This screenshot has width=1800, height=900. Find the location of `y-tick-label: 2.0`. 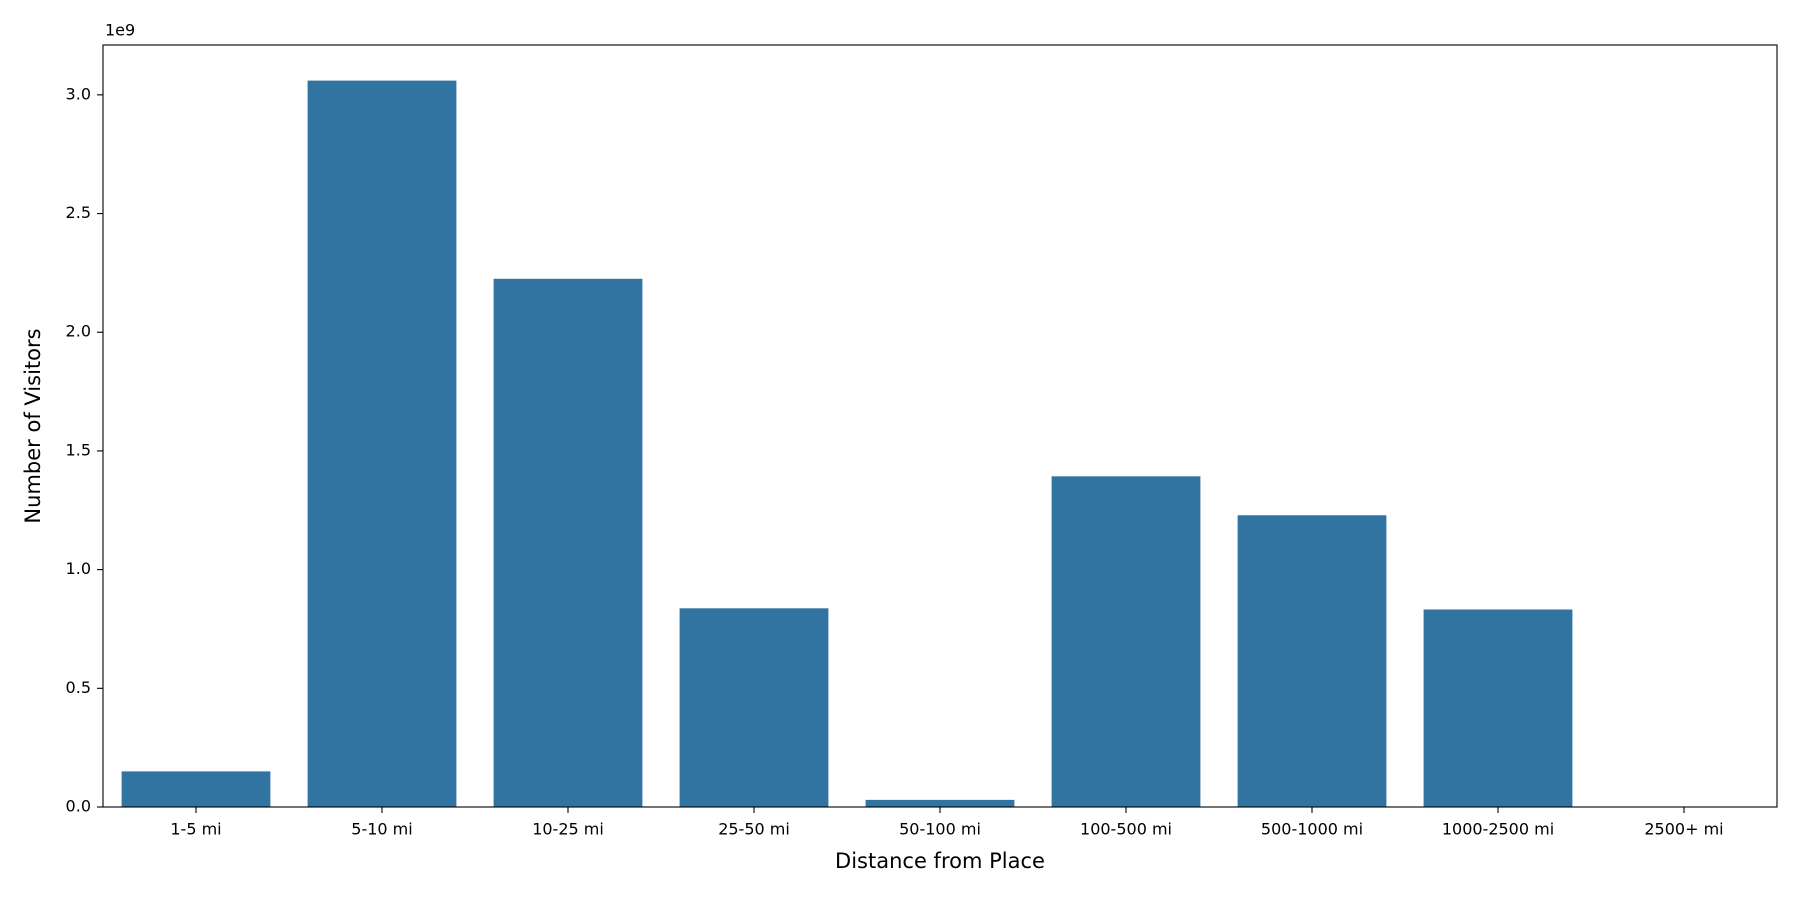

y-tick-label: 2.0 is located at coordinates (78, 331).